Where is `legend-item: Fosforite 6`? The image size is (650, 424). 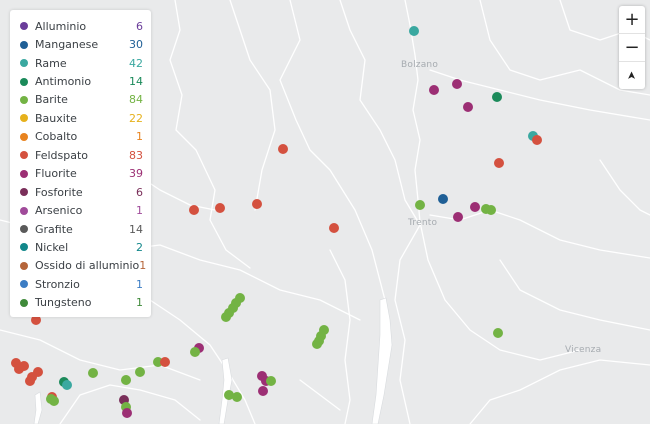
legend-item: Fosforite 6 is located at coordinates (81, 192).